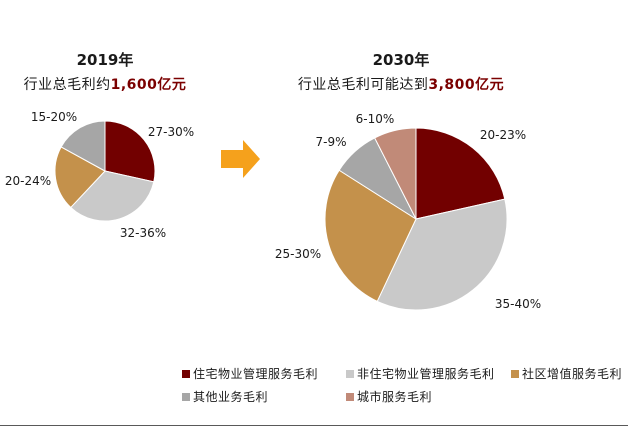 The width and height of the screenshot is (628, 428). What do you see at coordinates (255, 373) in the screenshot?
I see `legend-label-residential-pm: 住宅物业管理服务毛利` at bounding box center [255, 373].